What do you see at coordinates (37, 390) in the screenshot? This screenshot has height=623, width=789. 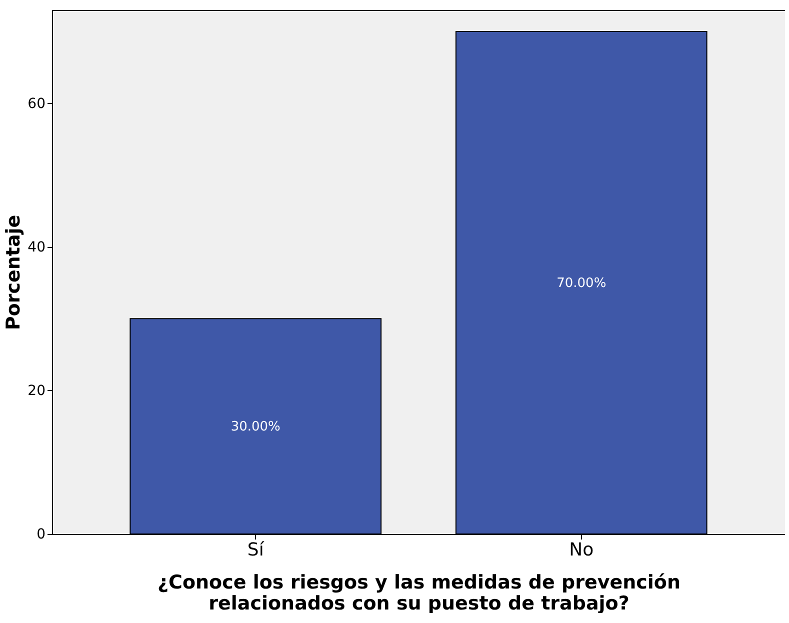 I see `y-tick-label: 20` at bounding box center [37, 390].